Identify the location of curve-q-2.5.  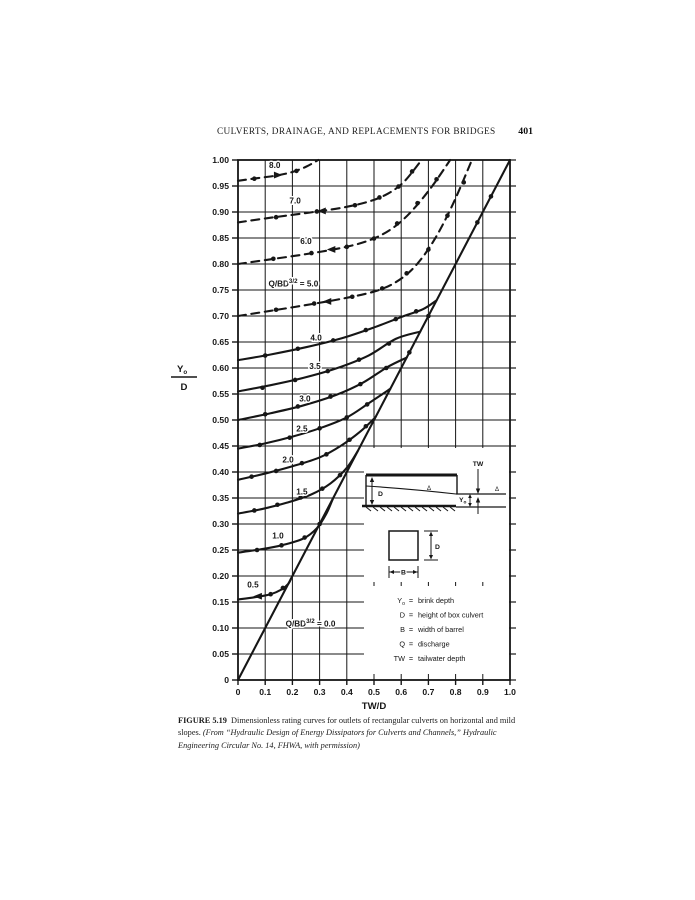
(314, 418).